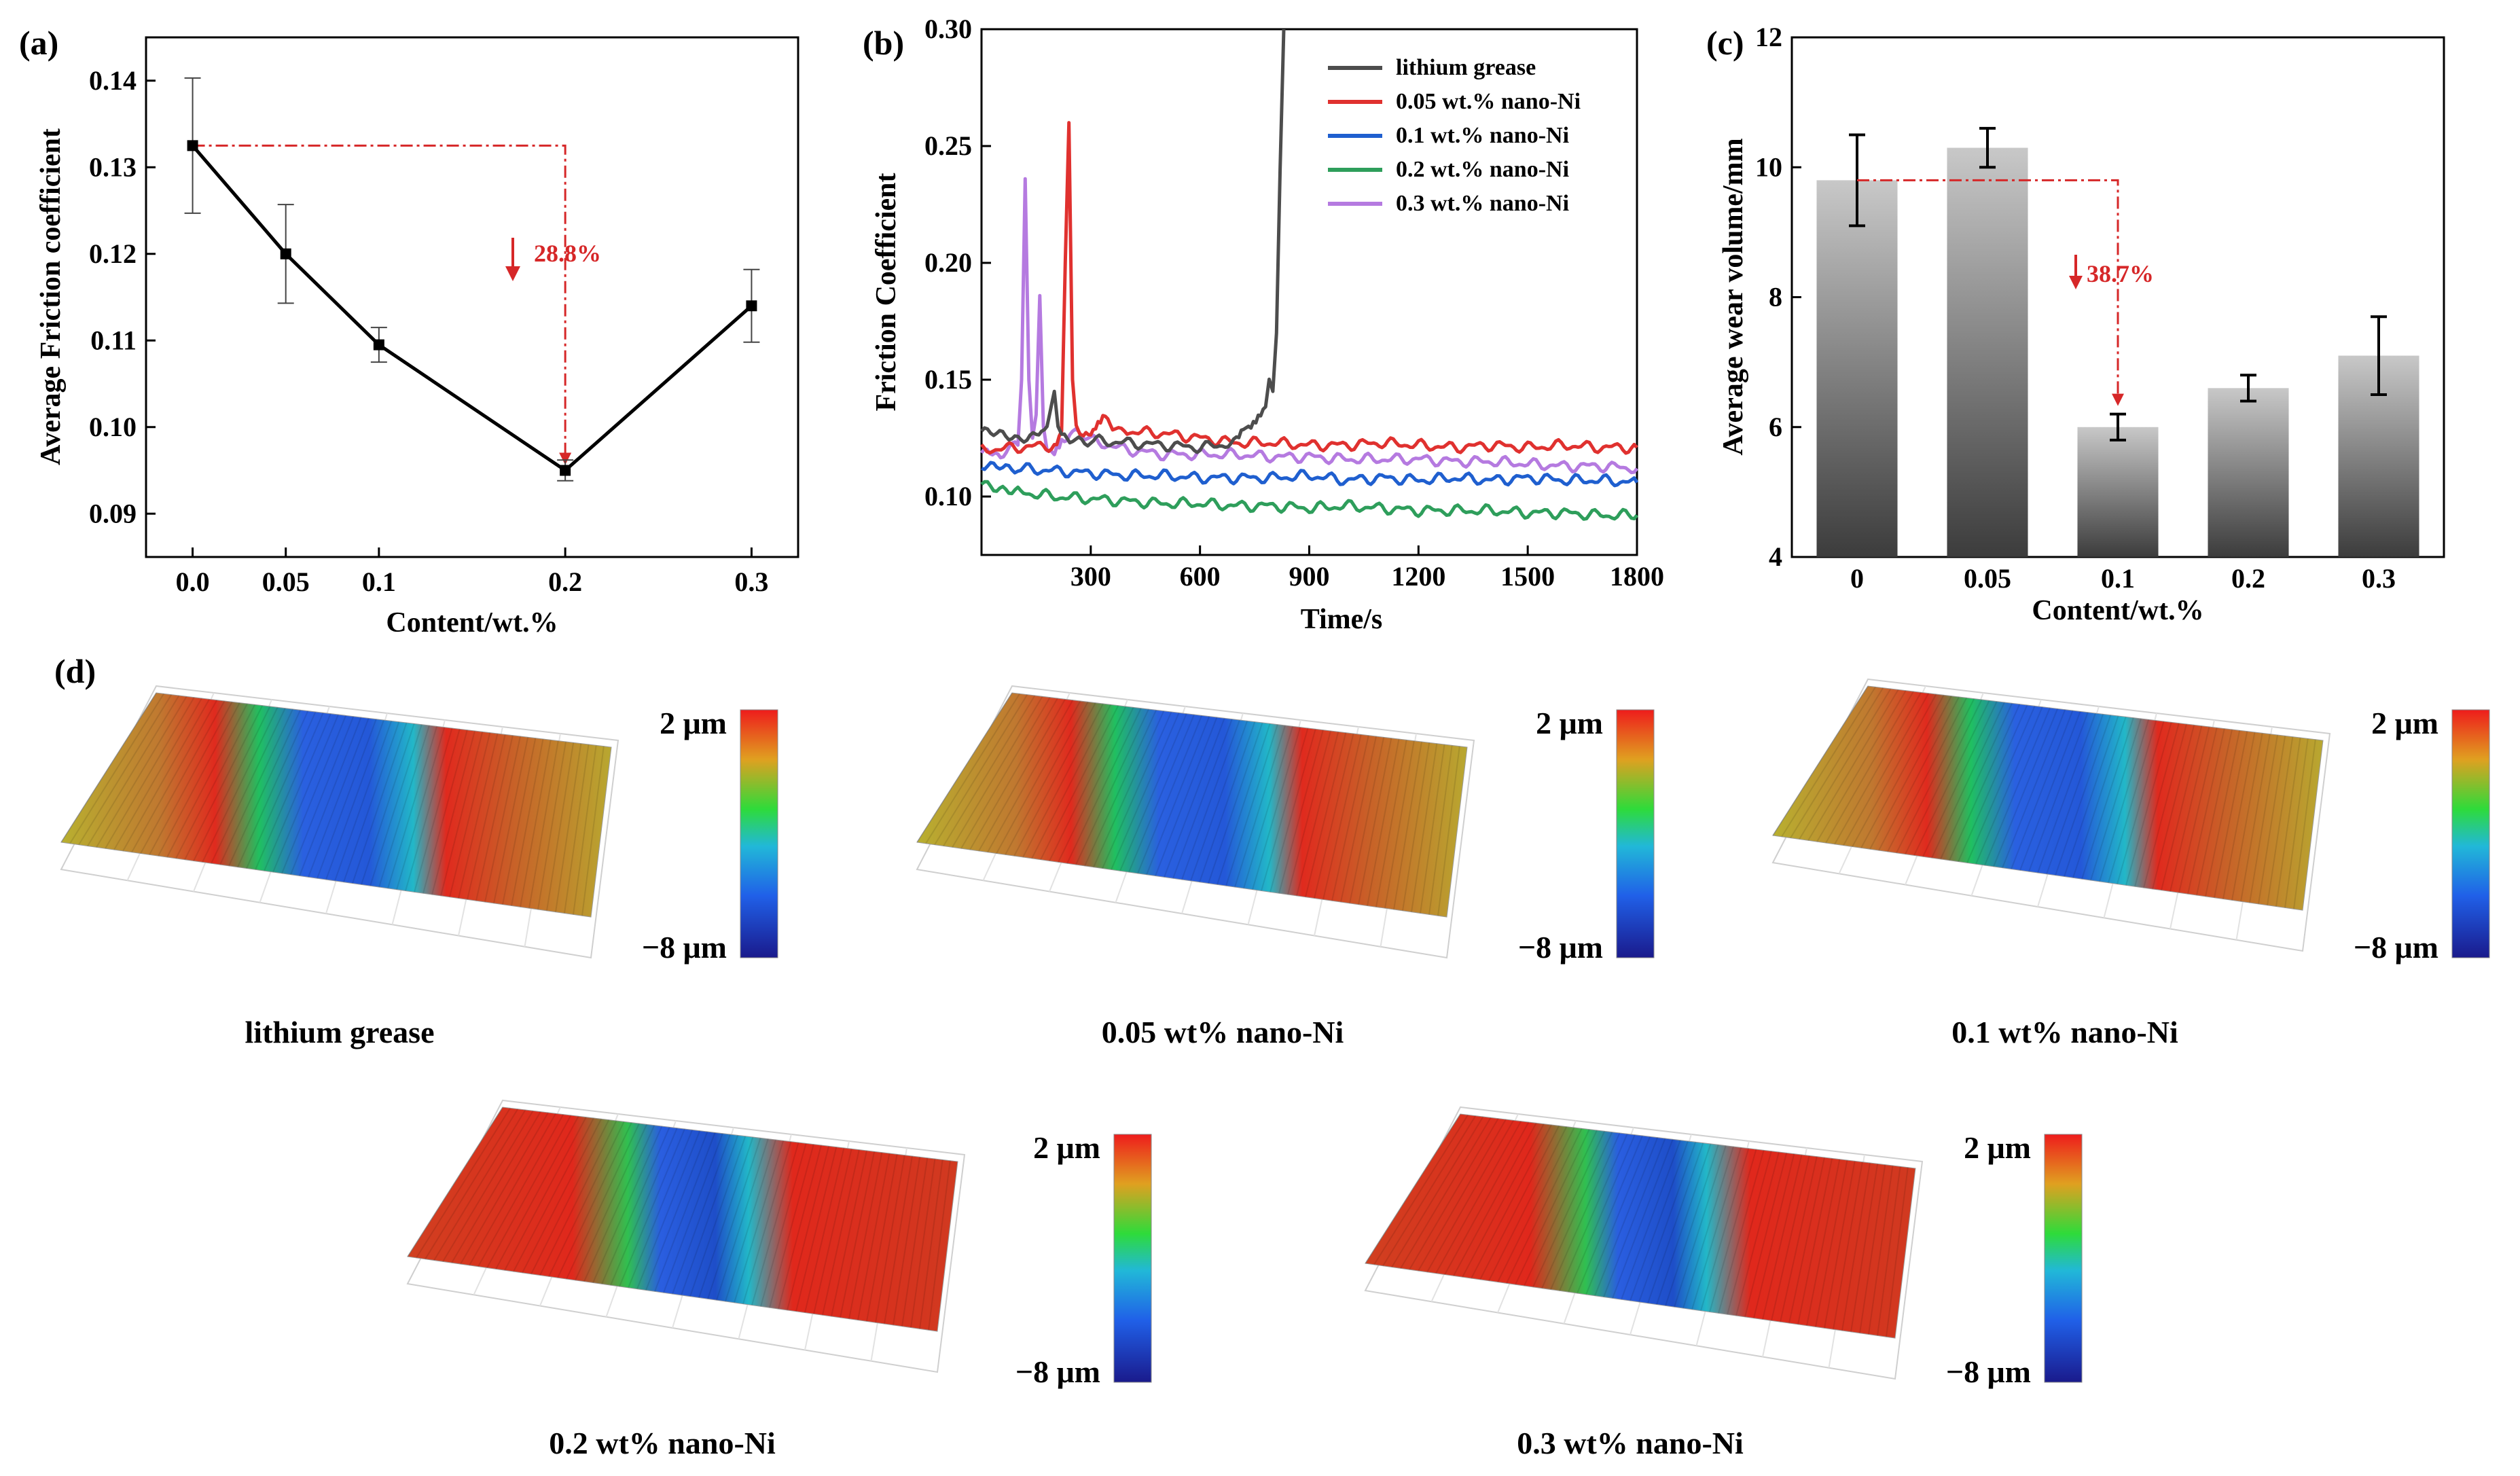 Image resolution: width=2520 pixels, height=1476 pixels. I want to click on colorbar-max-label: 2 μm, so click(693, 723).